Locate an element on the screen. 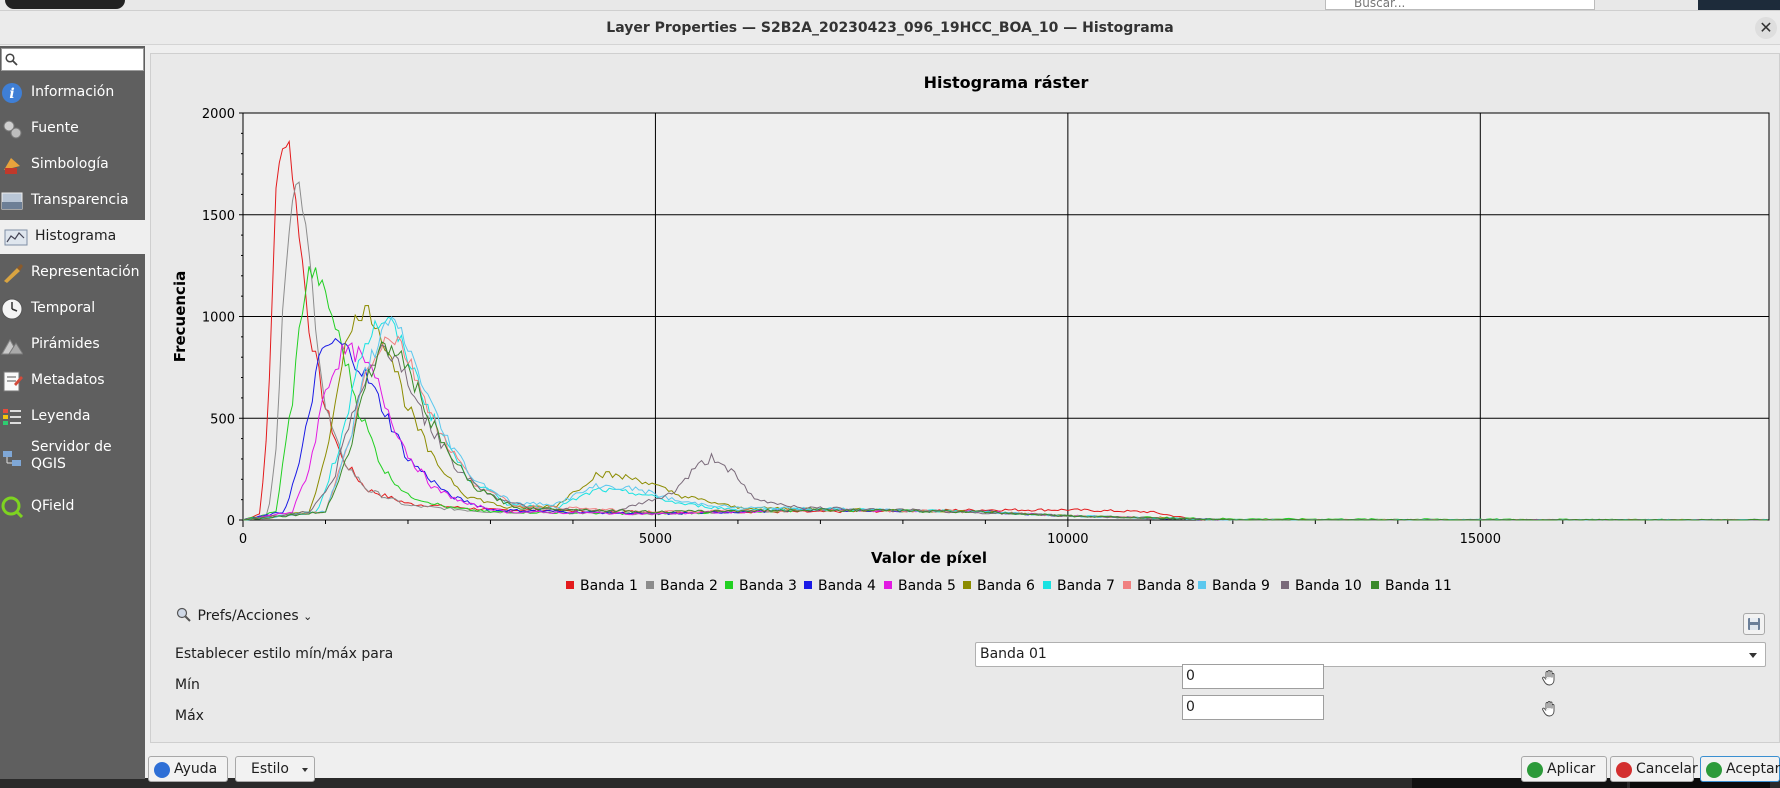  chevron-down-icon is located at coordinates (1753, 655).